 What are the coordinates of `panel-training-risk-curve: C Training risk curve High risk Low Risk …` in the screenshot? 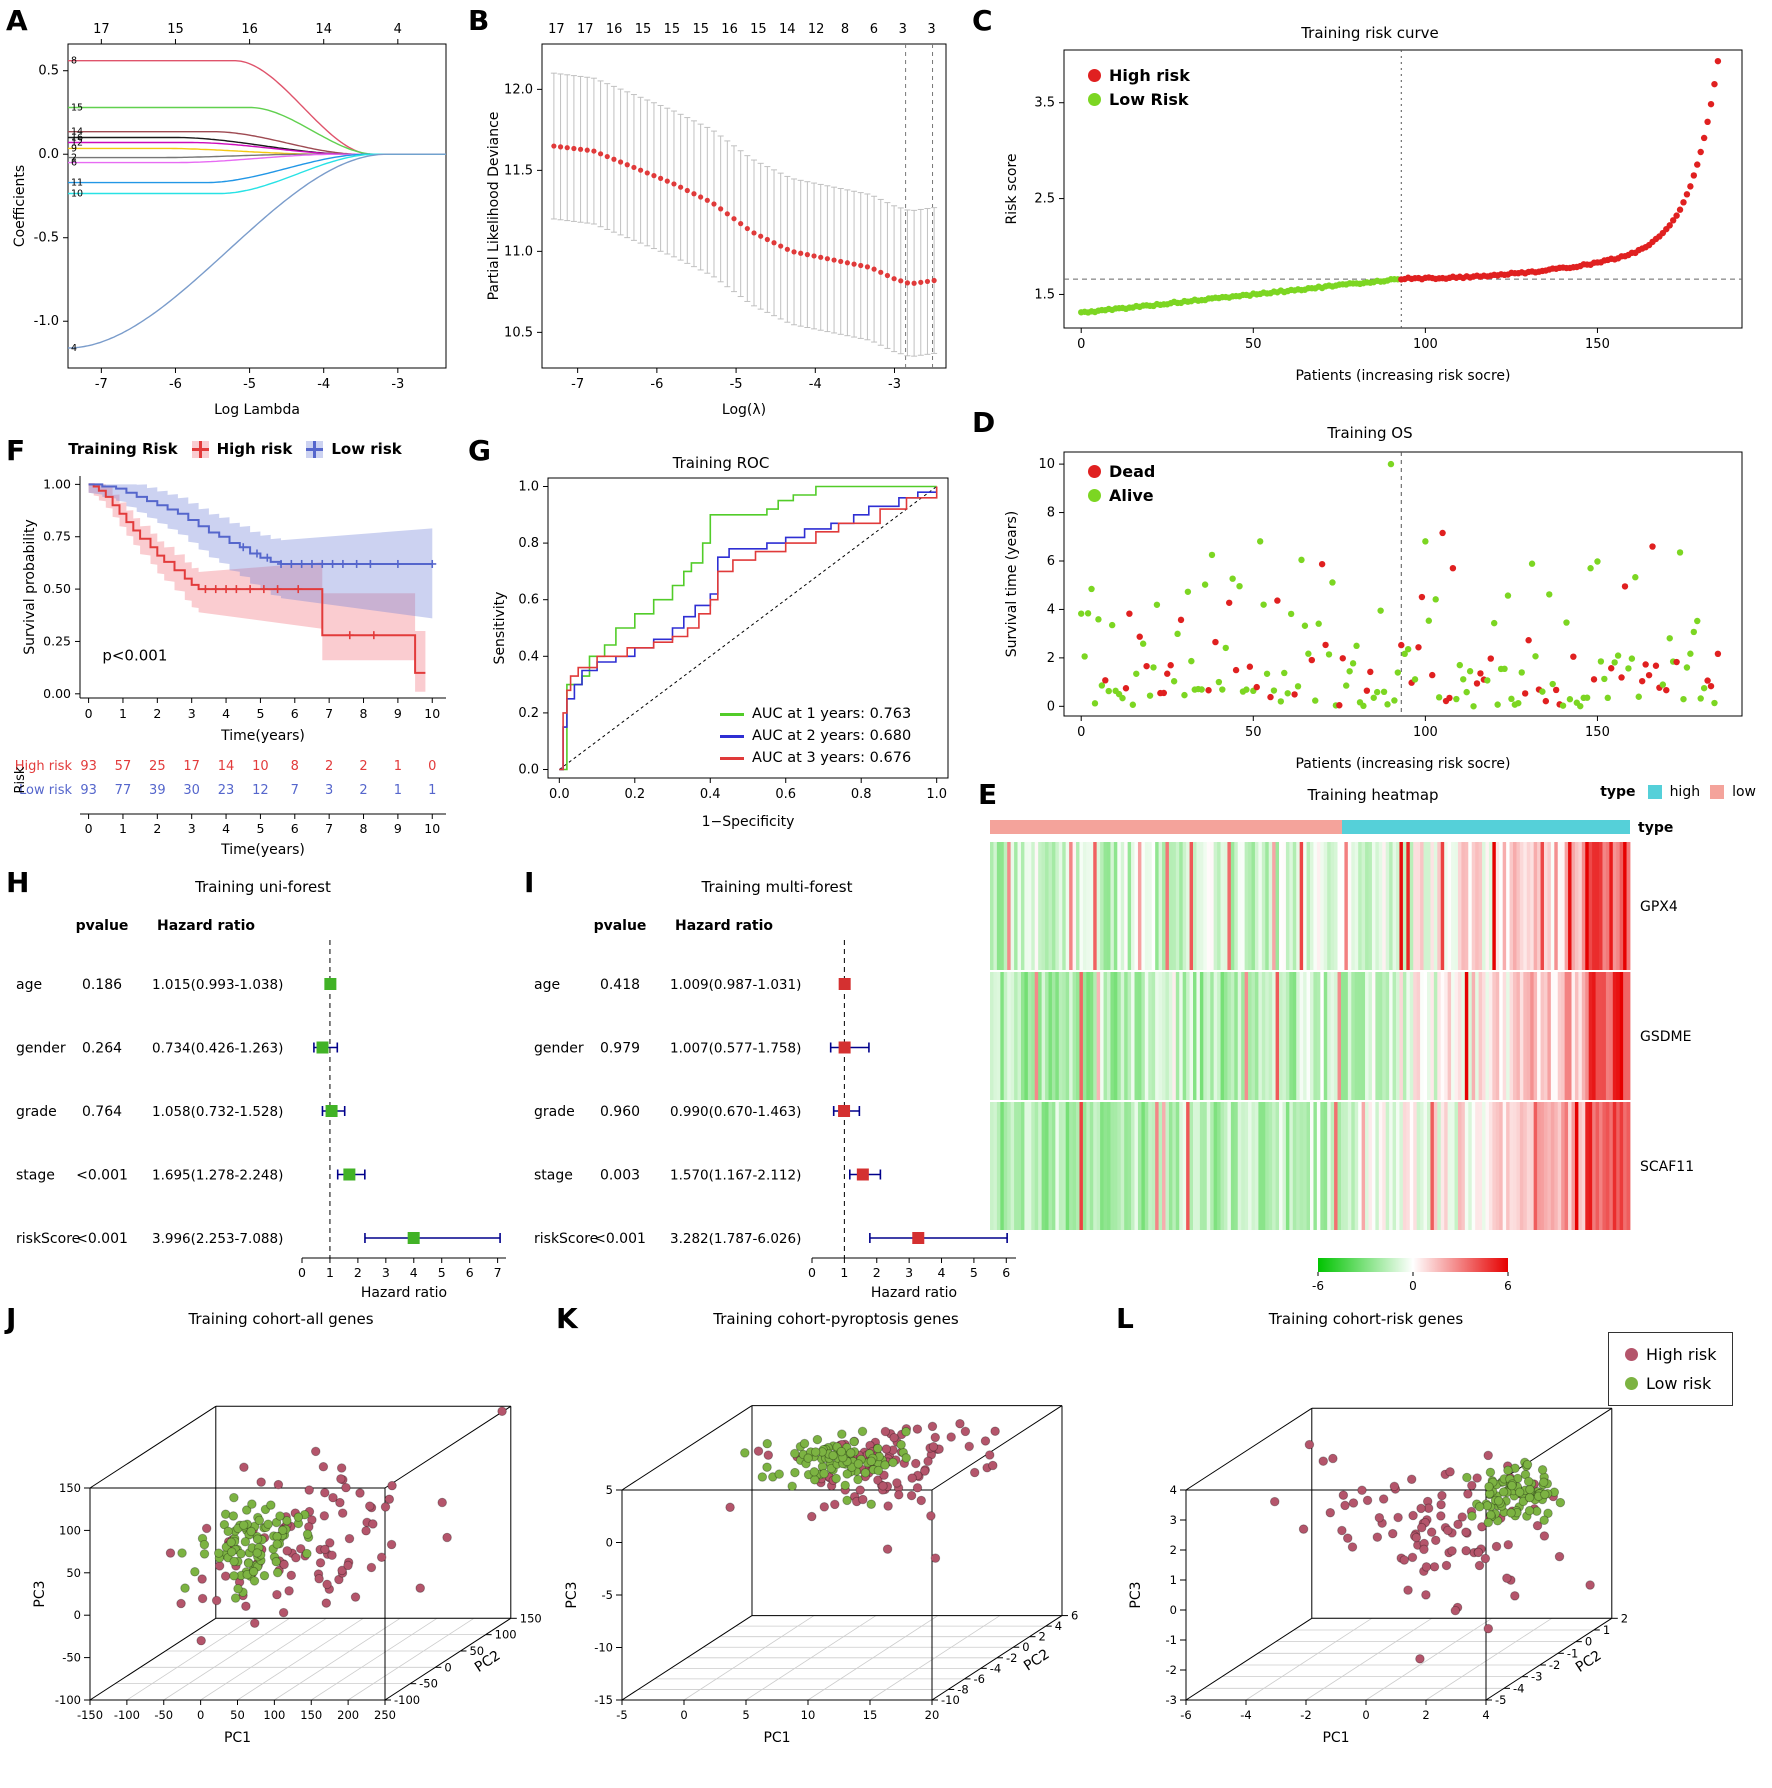 It's located at (1370, 205).